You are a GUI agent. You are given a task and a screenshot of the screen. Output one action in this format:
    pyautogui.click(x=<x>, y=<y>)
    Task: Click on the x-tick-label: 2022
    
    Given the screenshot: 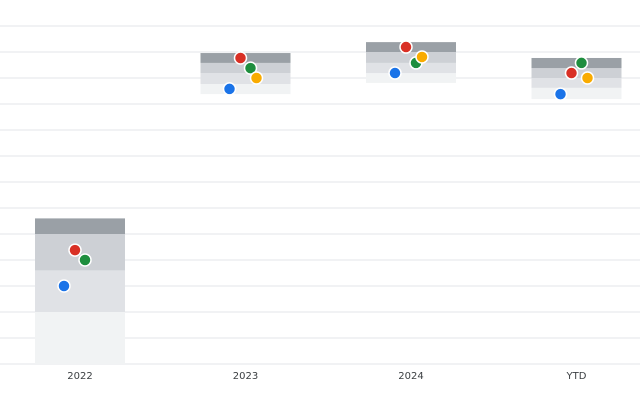 What is the action you would take?
    pyautogui.click(x=79, y=376)
    